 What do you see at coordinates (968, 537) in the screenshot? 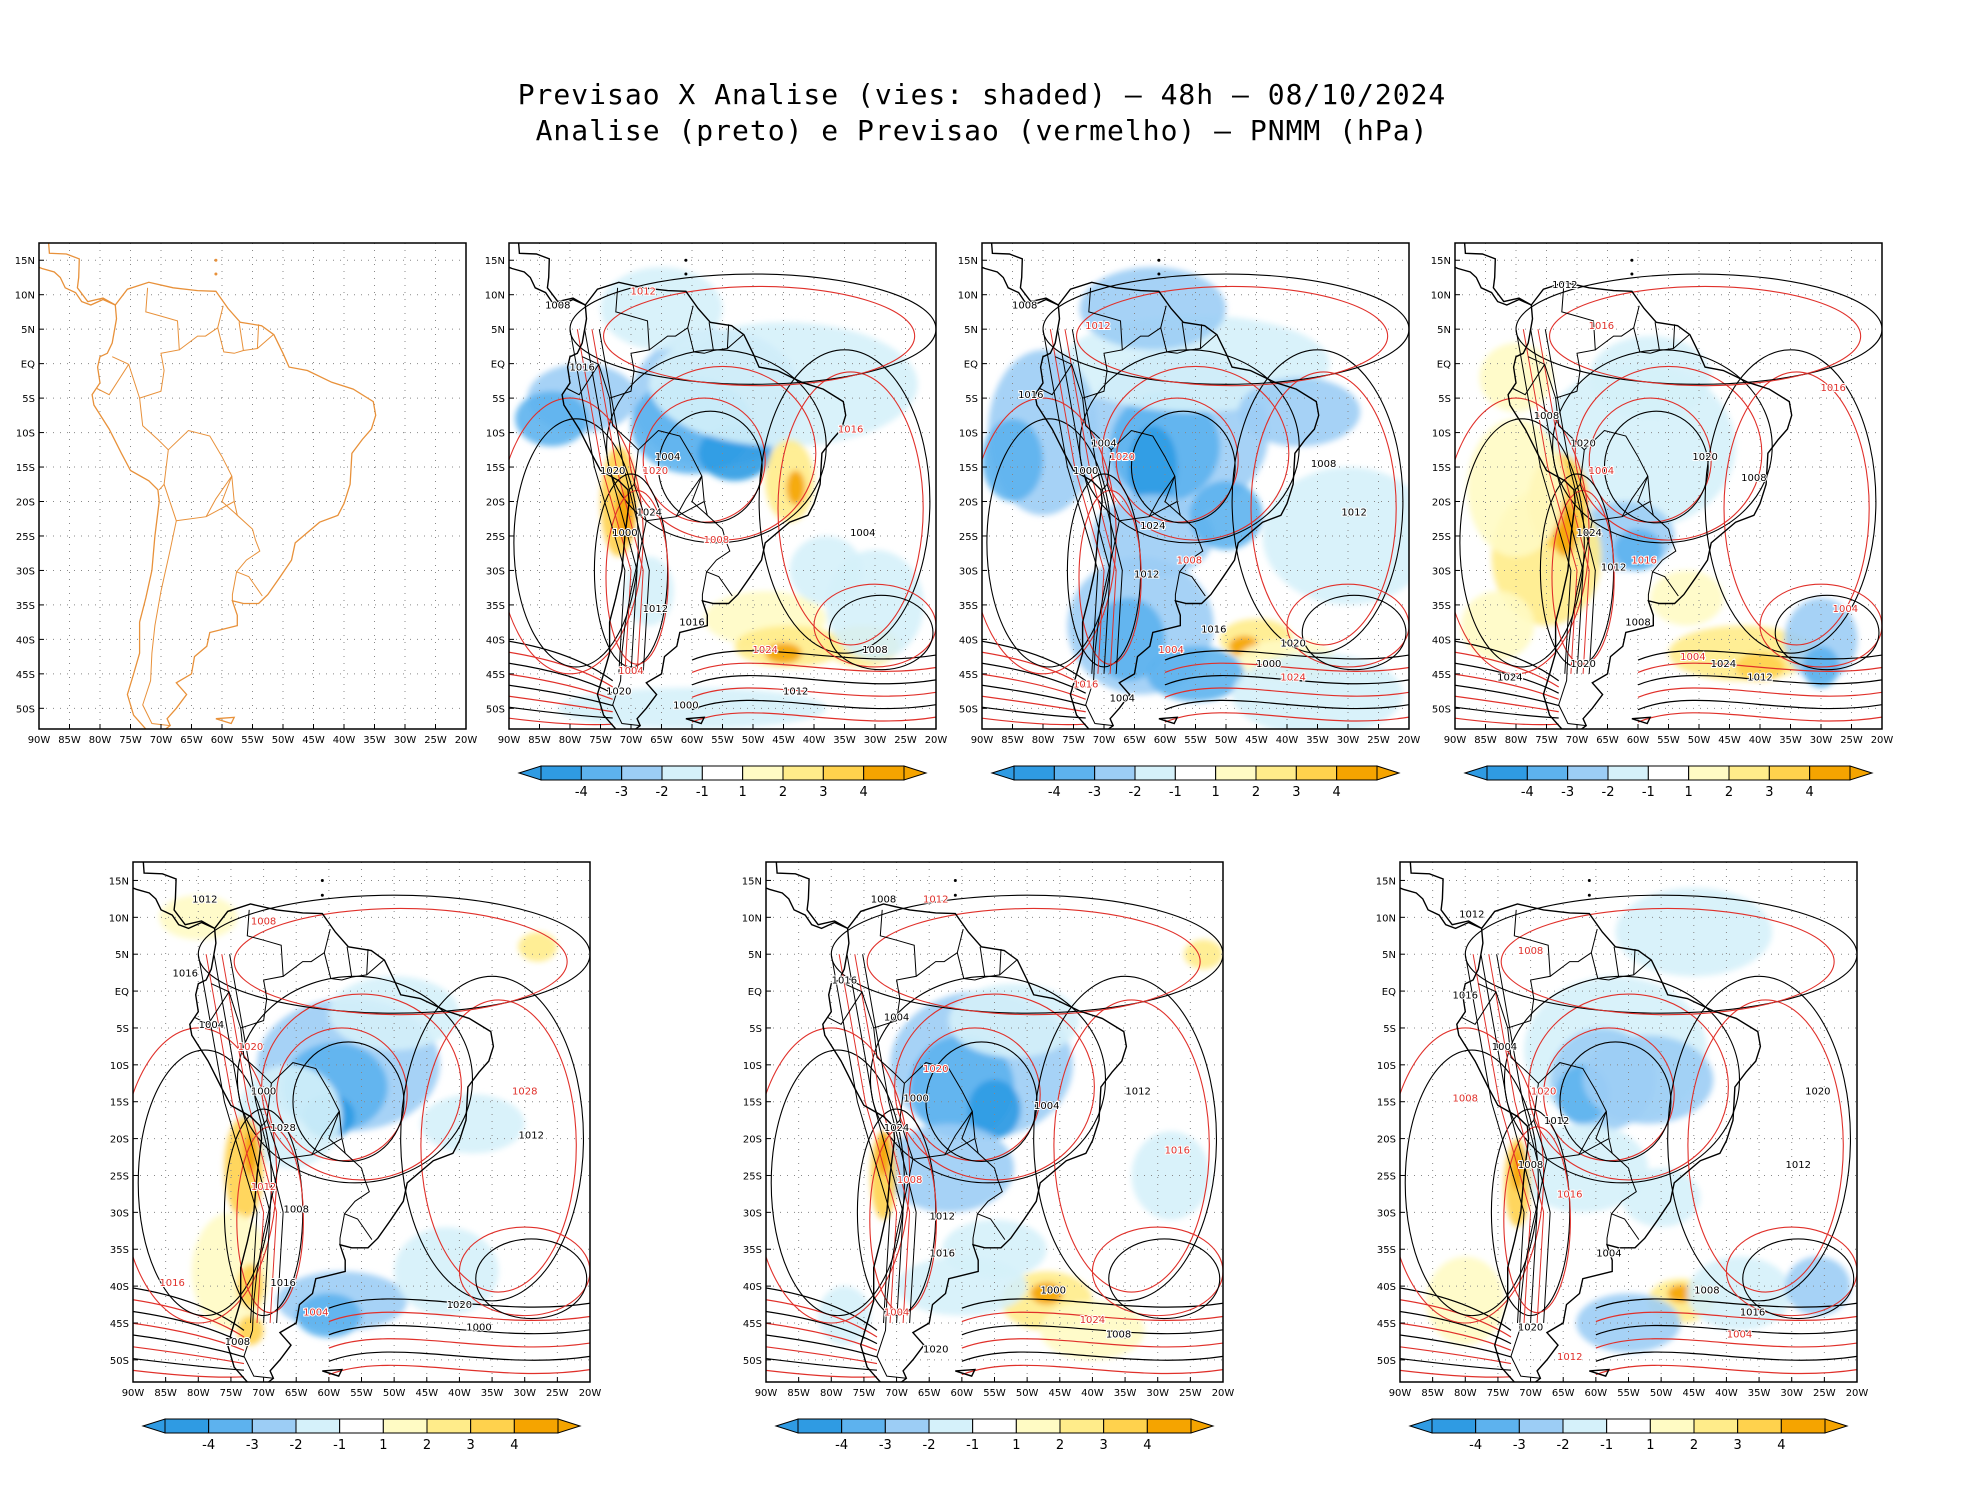
I see `lat-tick-label: 25S` at bounding box center [968, 537].